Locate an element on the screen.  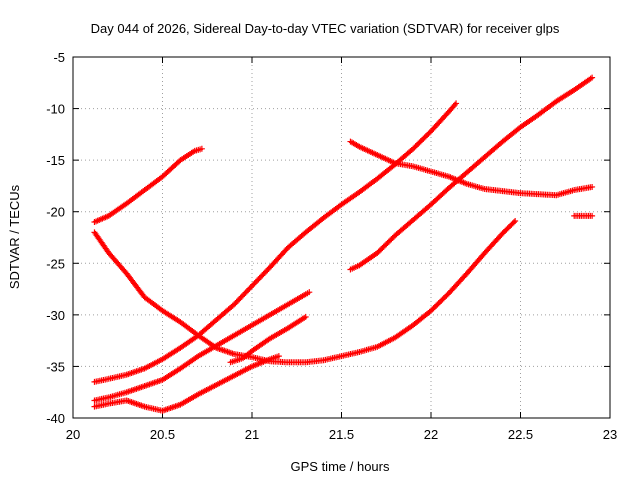
y-tick-labels: -40 -35 -30 -25 -20 -15 -10 -5 is located at coordinates (55, 238).